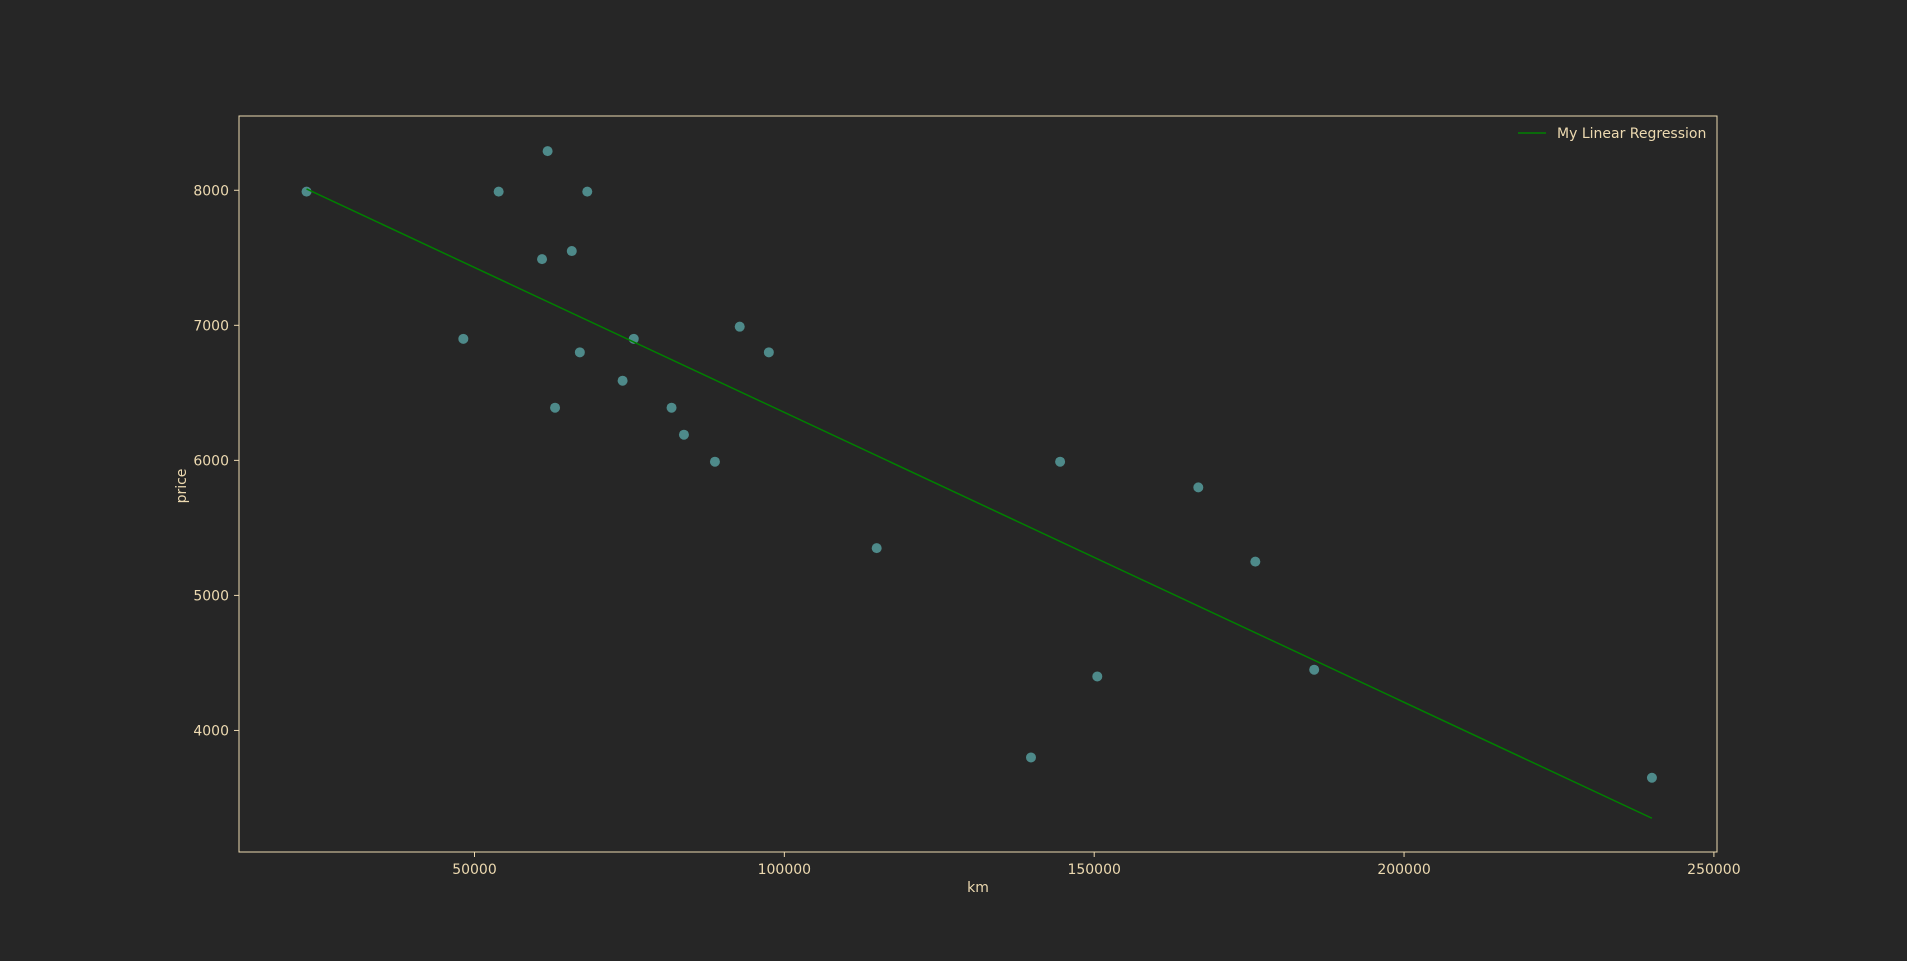 The image size is (1907, 961). I want to click on x-axis-label: km, so click(978, 888).